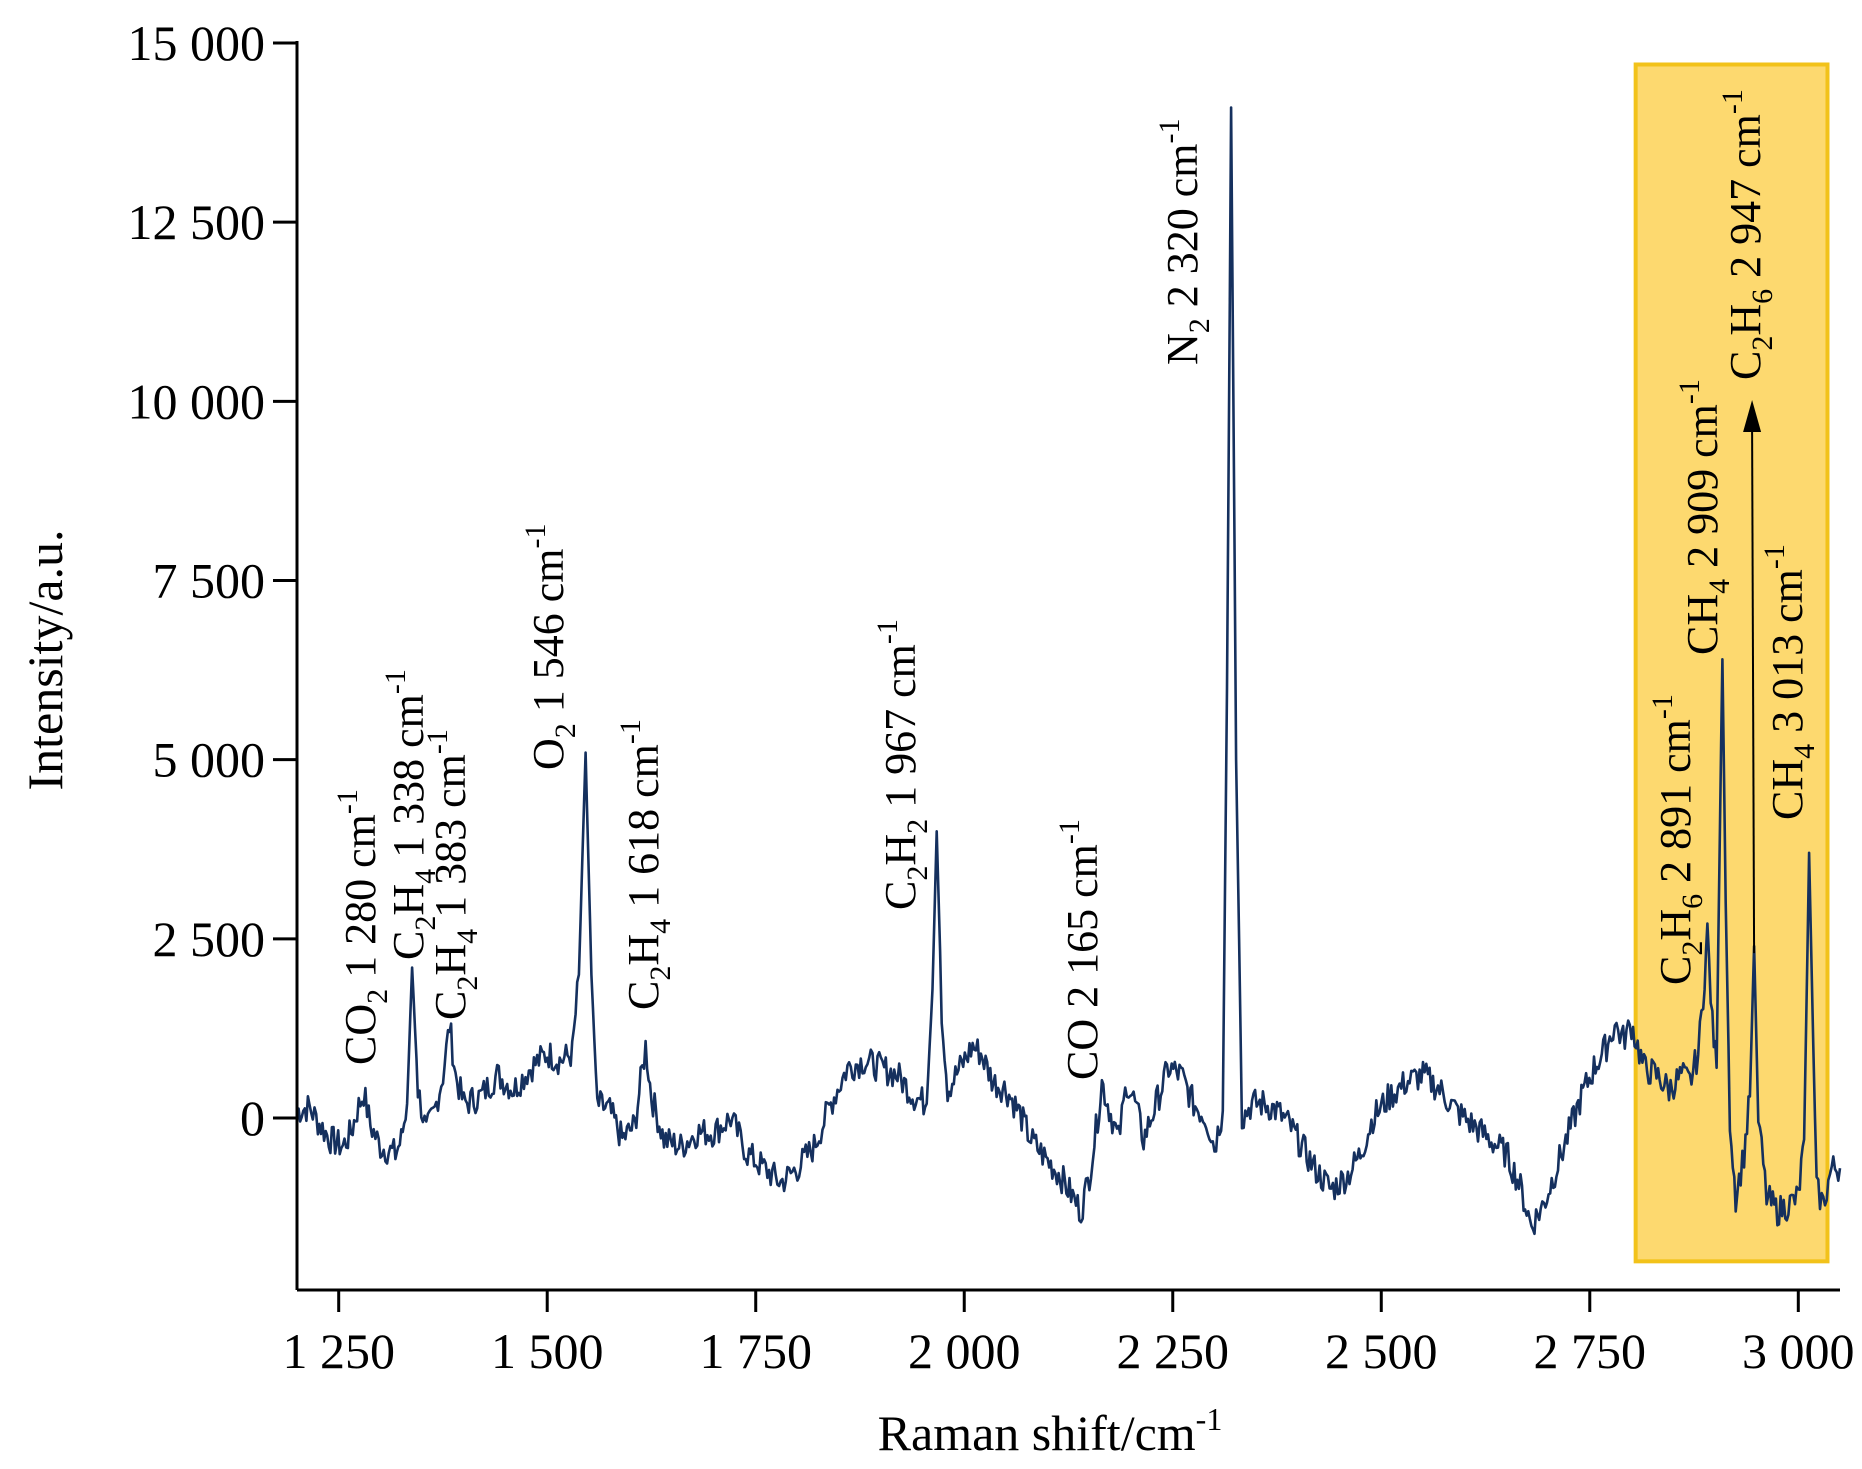 This screenshot has width=1862, height=1469. Describe the element at coordinates (360, 1034) in the screenshot. I see `peak-label-species: CO` at that location.